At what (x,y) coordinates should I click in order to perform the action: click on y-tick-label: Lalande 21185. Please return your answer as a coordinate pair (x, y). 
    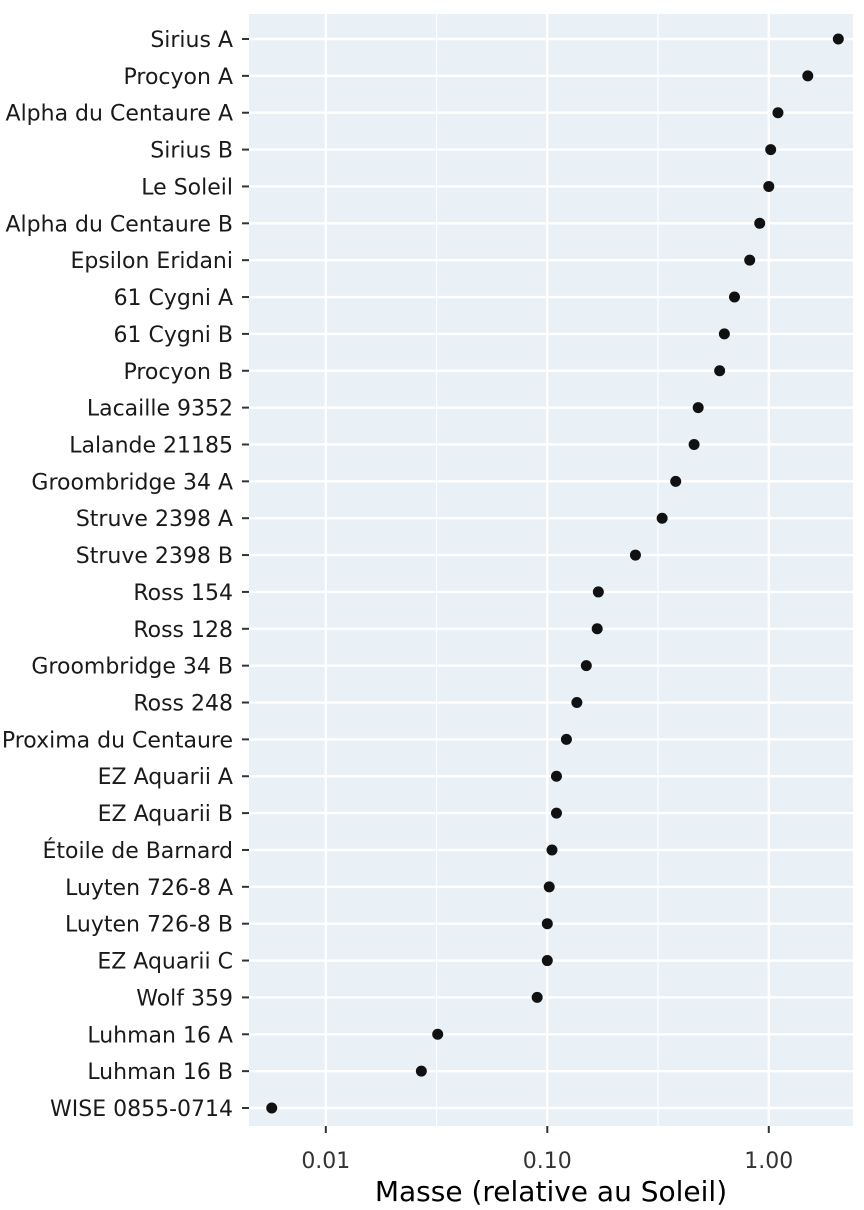
    Looking at the image, I should click on (151, 445).